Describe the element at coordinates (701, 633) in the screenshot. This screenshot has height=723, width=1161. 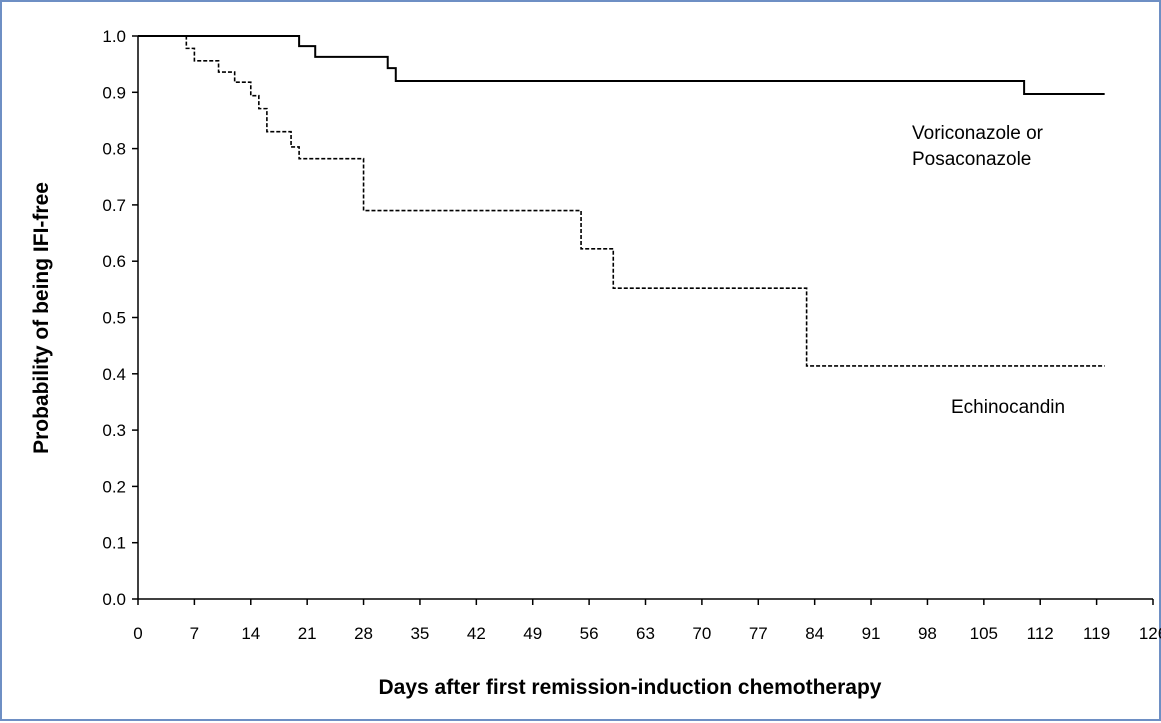
I see `x-tick-label: 70` at that location.